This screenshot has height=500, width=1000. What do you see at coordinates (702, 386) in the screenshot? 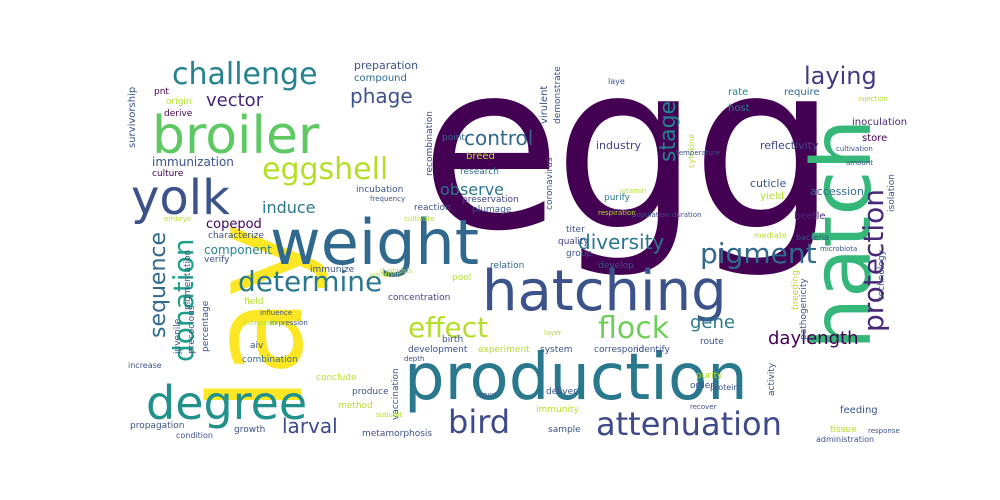
I see `word: order` at bounding box center [702, 386].